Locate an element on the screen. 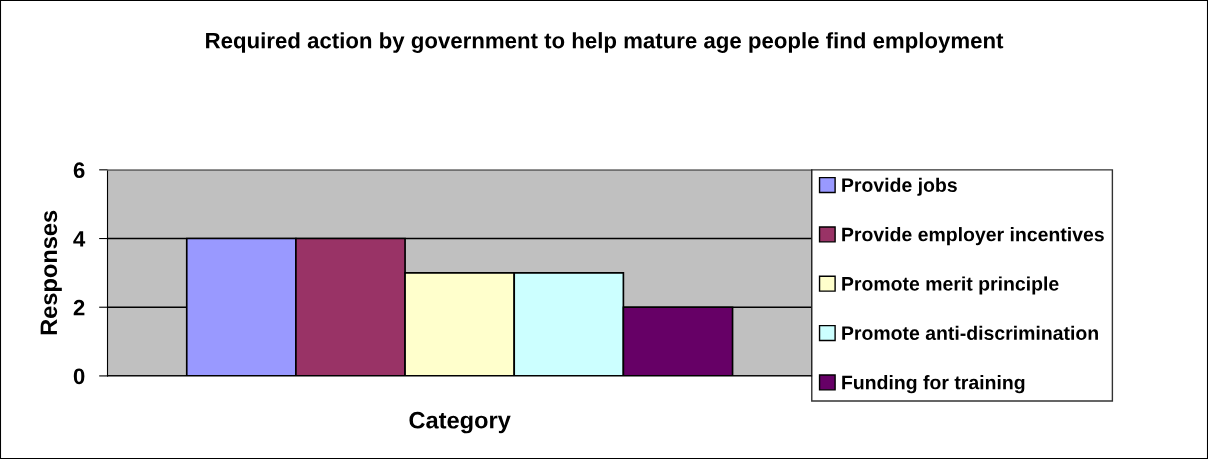  y-axis-title: Responses is located at coordinates (51, 272).